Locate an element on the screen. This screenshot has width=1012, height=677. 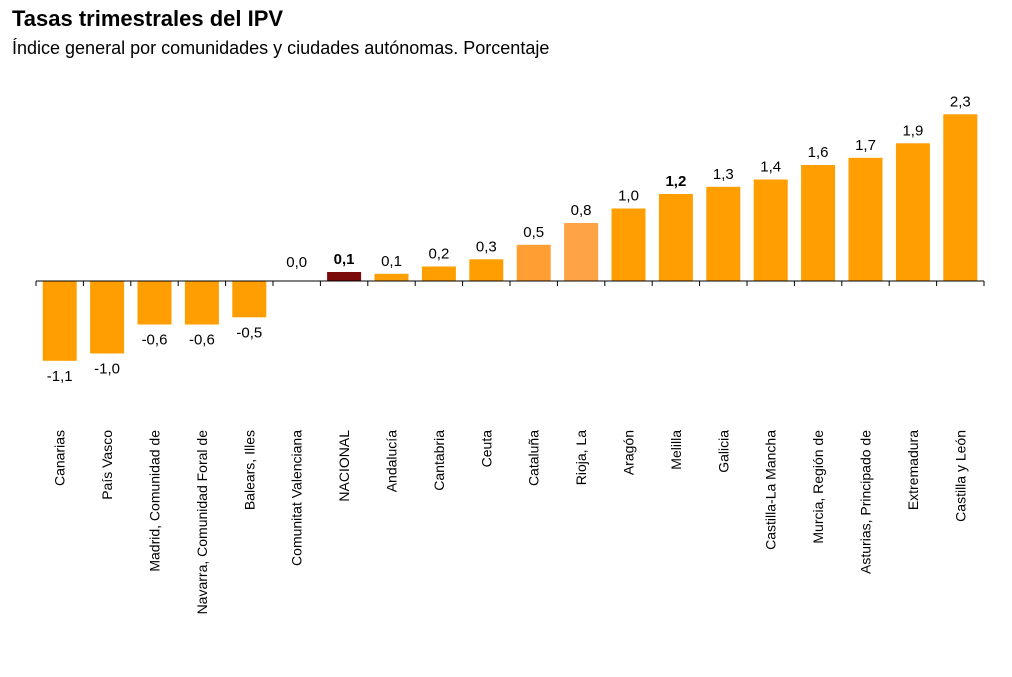
data-label: 0,0 is located at coordinates (296, 262).